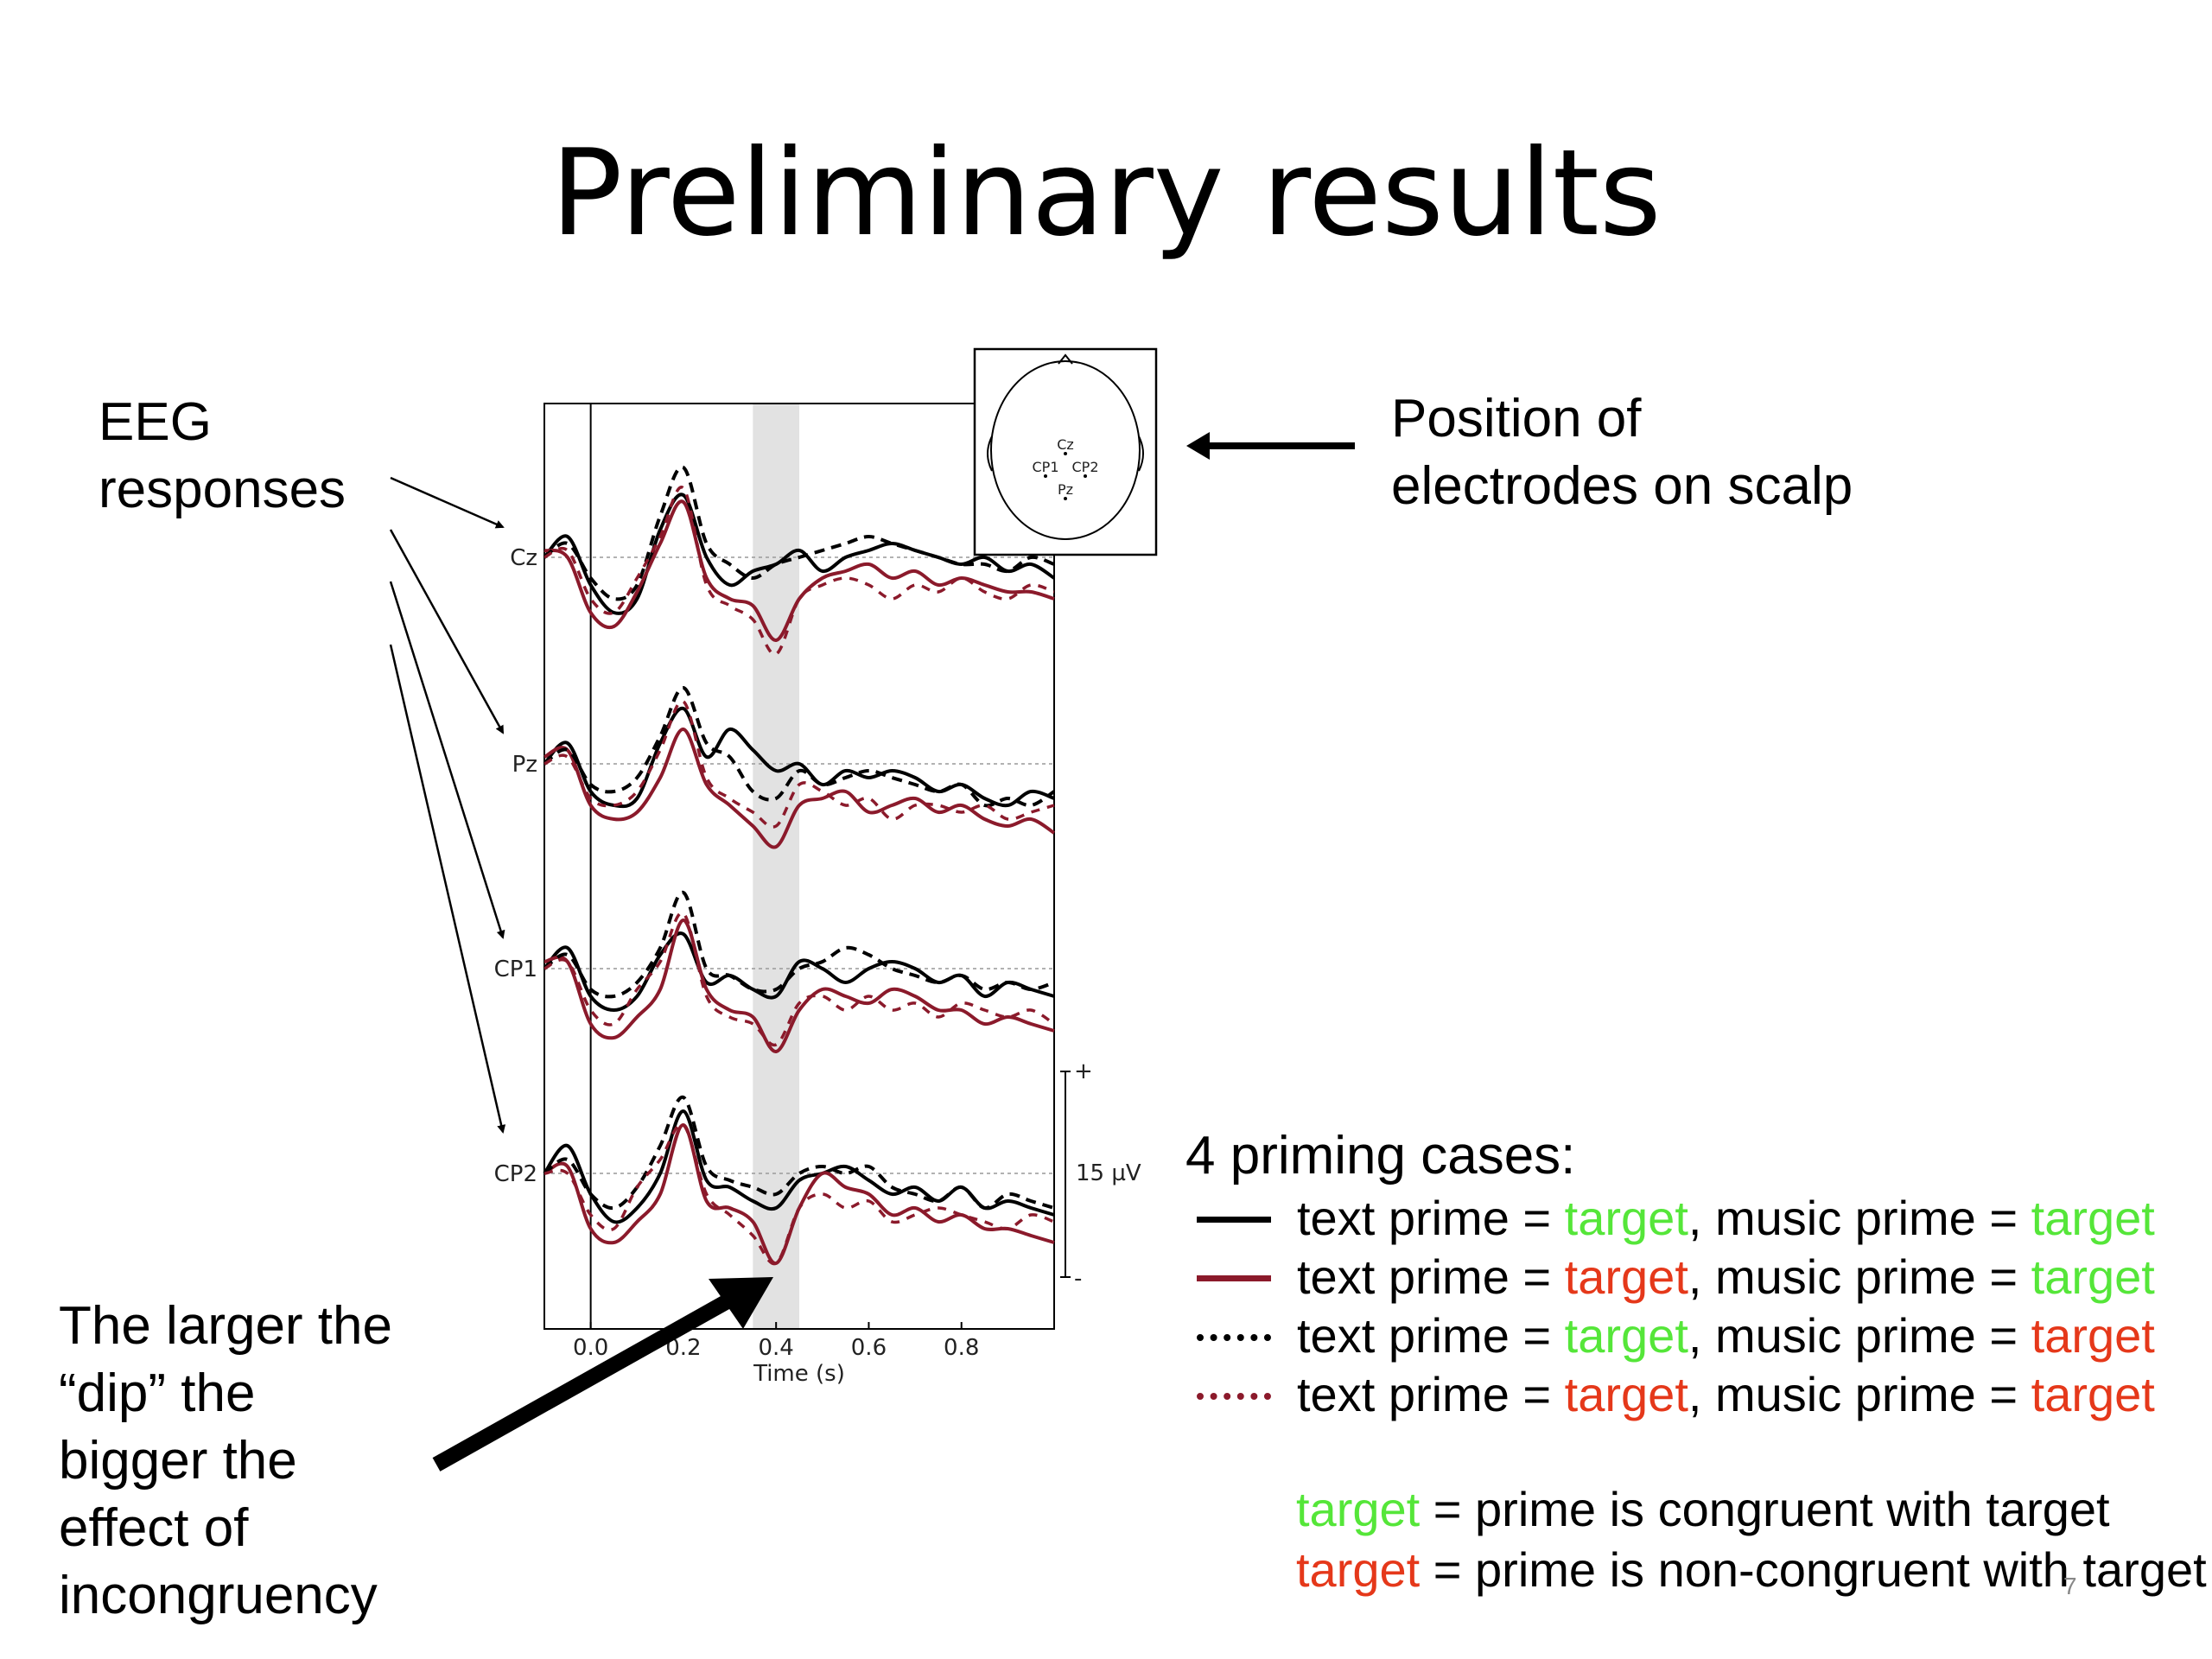 The width and height of the screenshot is (2212, 1659). I want to click on x-axis-label: Time (s), so click(799, 1374).